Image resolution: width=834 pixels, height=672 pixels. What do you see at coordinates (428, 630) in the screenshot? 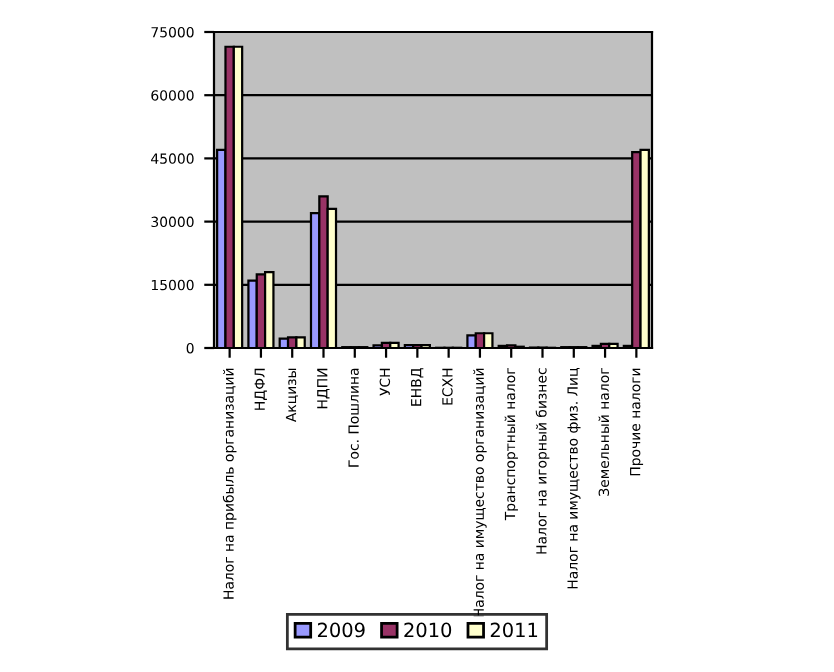
I see `legend-label: 2010` at bounding box center [428, 630].